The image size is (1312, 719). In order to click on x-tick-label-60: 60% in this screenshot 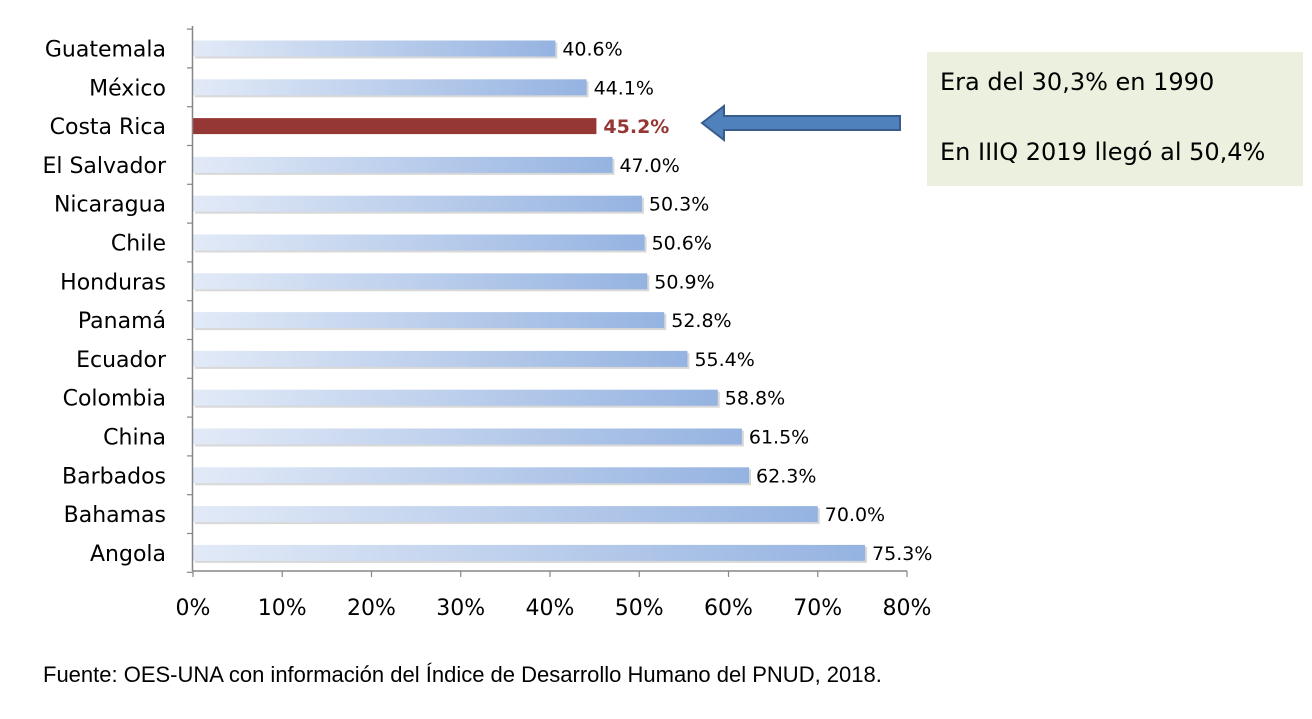, I will do `click(728, 608)`.